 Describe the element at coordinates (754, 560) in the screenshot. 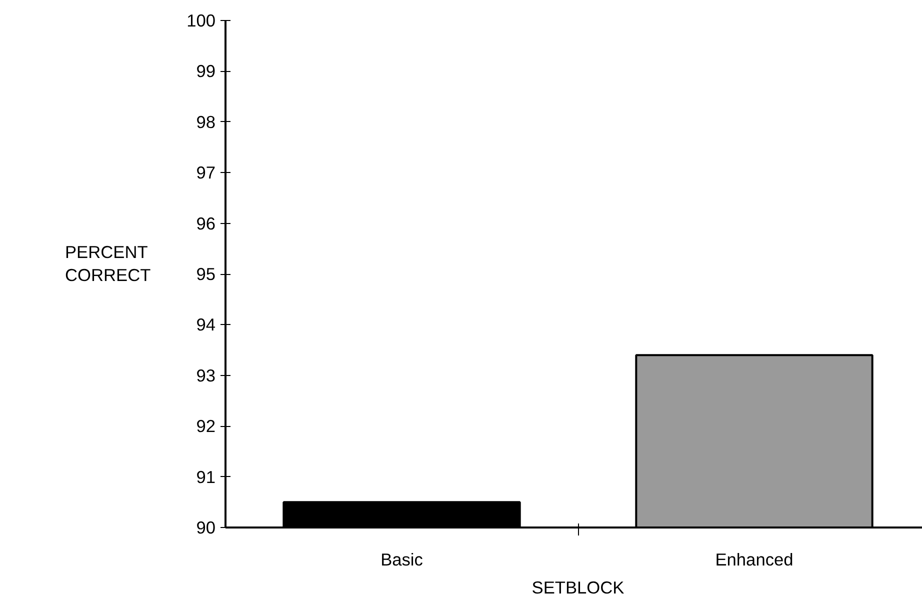

I see `x-tick-label: Enhanced` at that location.